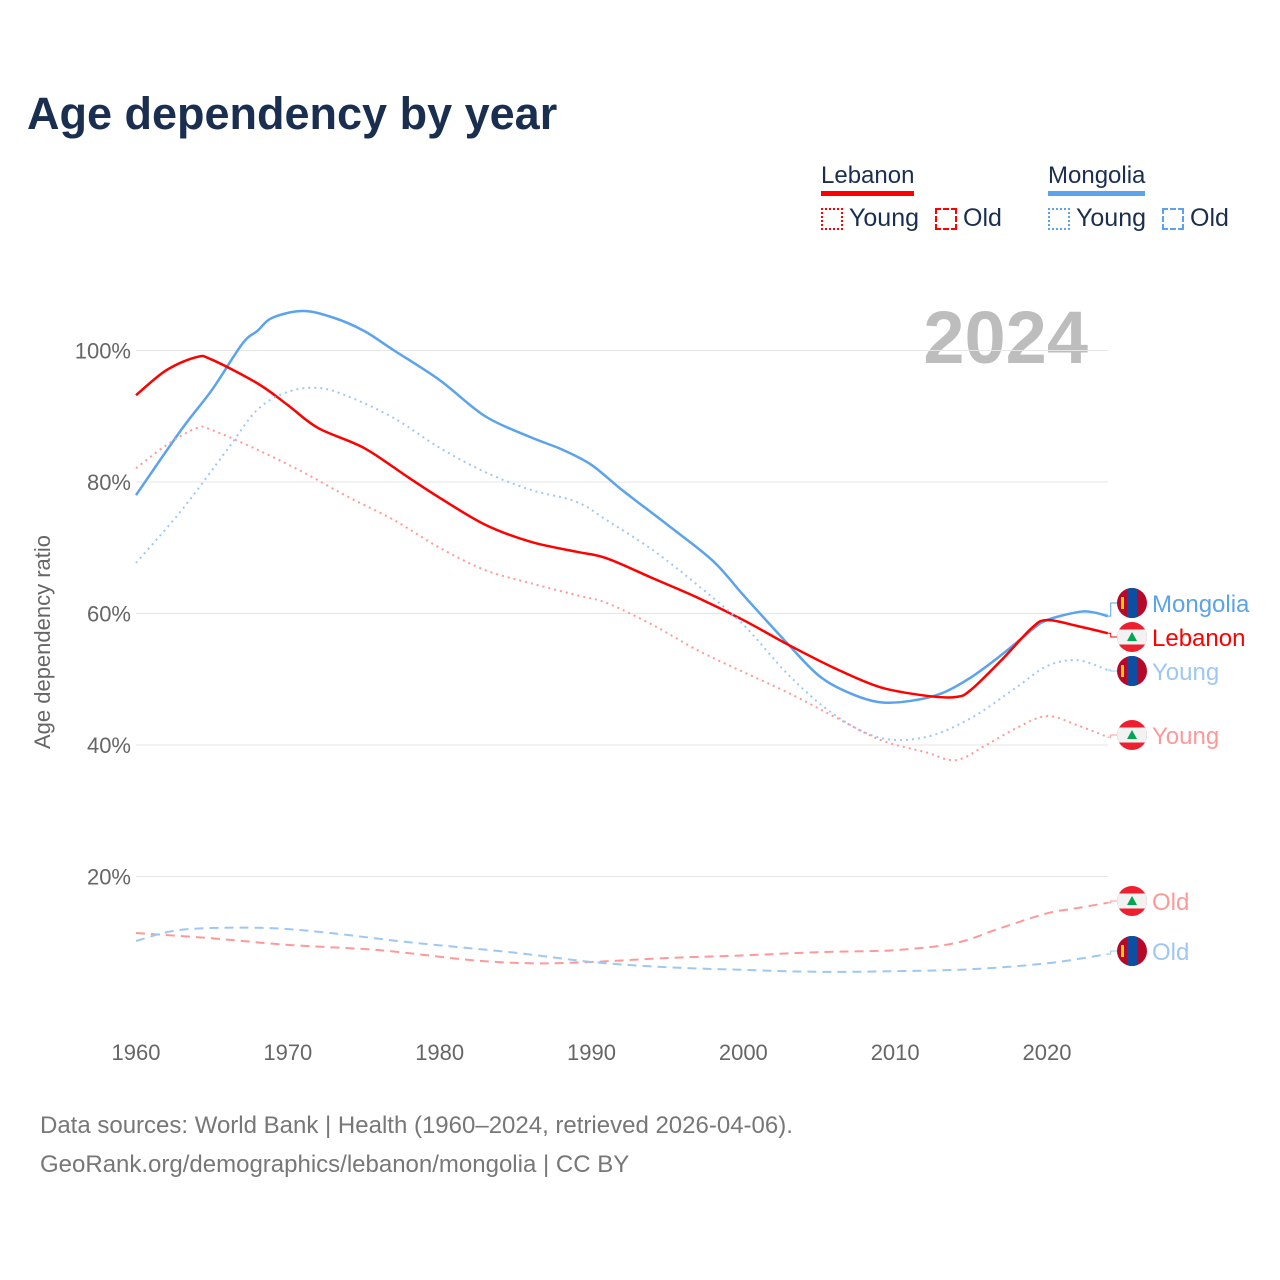 The height and width of the screenshot is (1280, 1280). What do you see at coordinates (868, 179) in the screenshot?
I see `legend-country-lebanon: Lebanon` at bounding box center [868, 179].